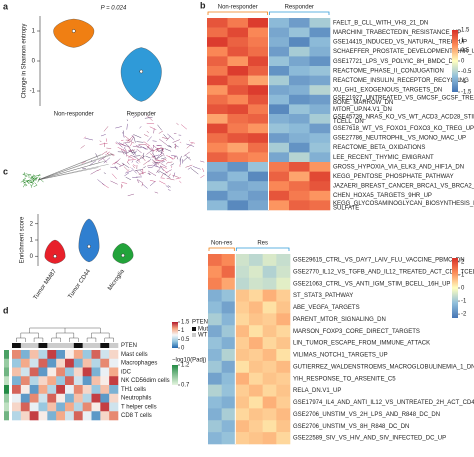 This screenshot has height=457, width=474. I want to click on x-tick-label: Microglia, so click(116, 280).